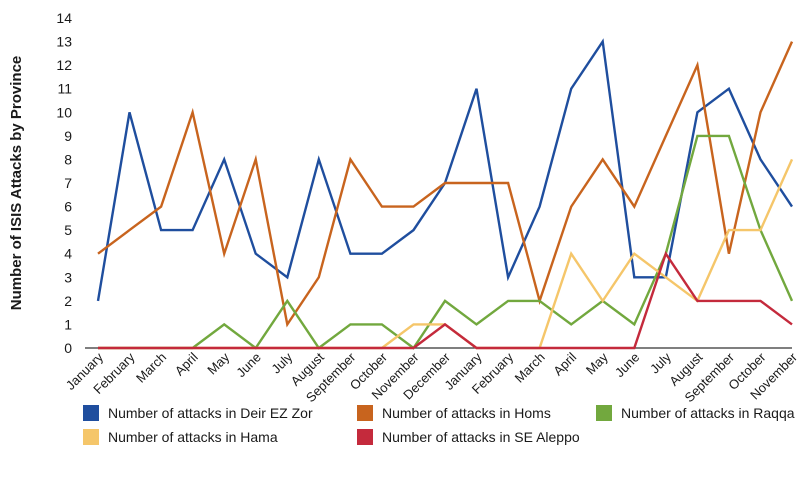 Image resolution: width=806 pixels, height=484 pixels. Describe the element at coordinates (193, 437) in the screenshot. I see `legend-label: Number of attacks in Hama` at that location.